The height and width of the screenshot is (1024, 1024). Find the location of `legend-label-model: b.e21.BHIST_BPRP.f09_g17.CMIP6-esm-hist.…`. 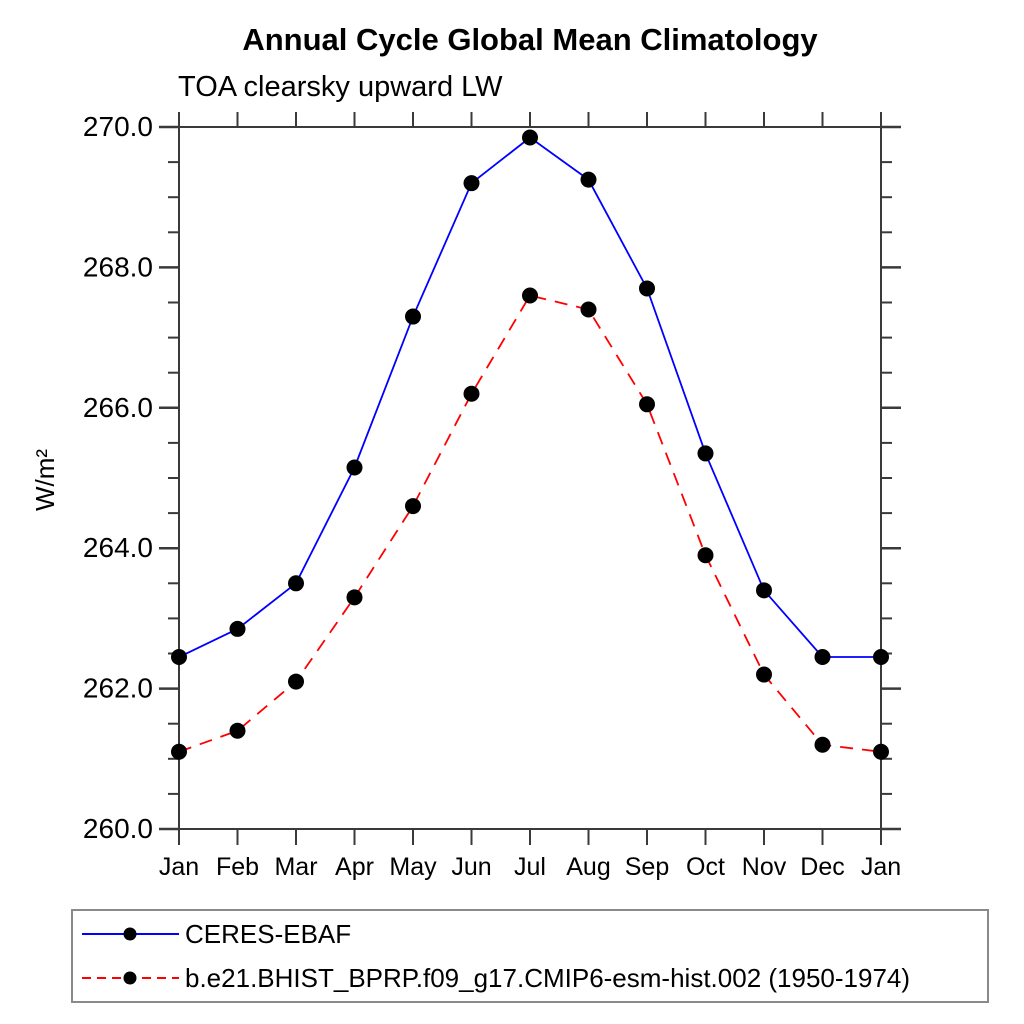

legend-label-model: b.e21.BHIST_BPRP.f09_g17.CMIP6-esm-hist.… is located at coordinates (548, 977).